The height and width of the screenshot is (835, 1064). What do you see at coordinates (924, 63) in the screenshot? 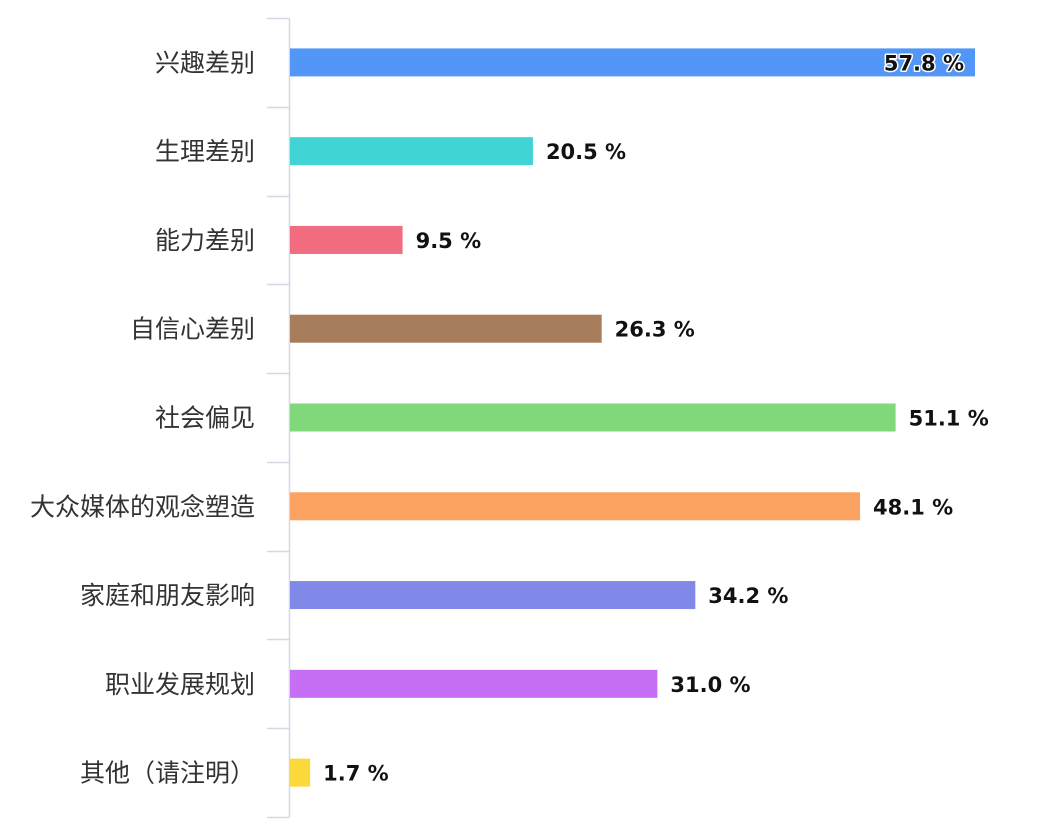
I see `data-label: 57.8 %` at bounding box center [924, 63].